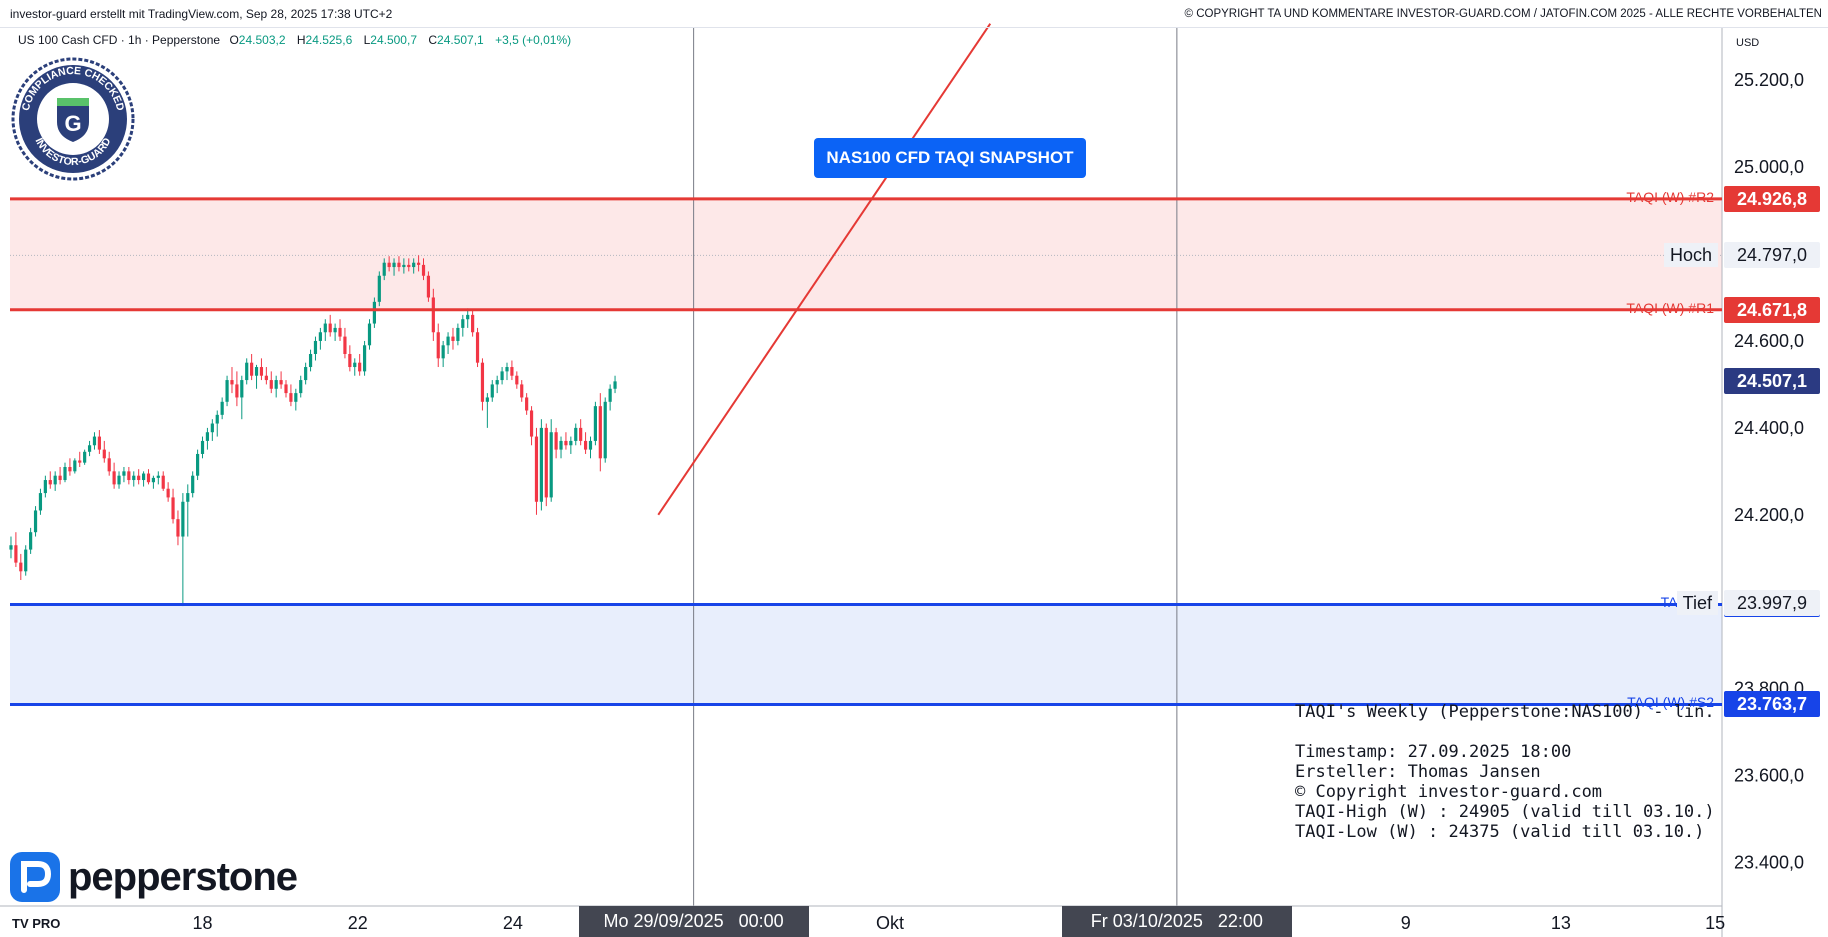  What do you see at coordinates (1772, 198) in the screenshot?
I see `price-tag: 24.926,8` at bounding box center [1772, 198].